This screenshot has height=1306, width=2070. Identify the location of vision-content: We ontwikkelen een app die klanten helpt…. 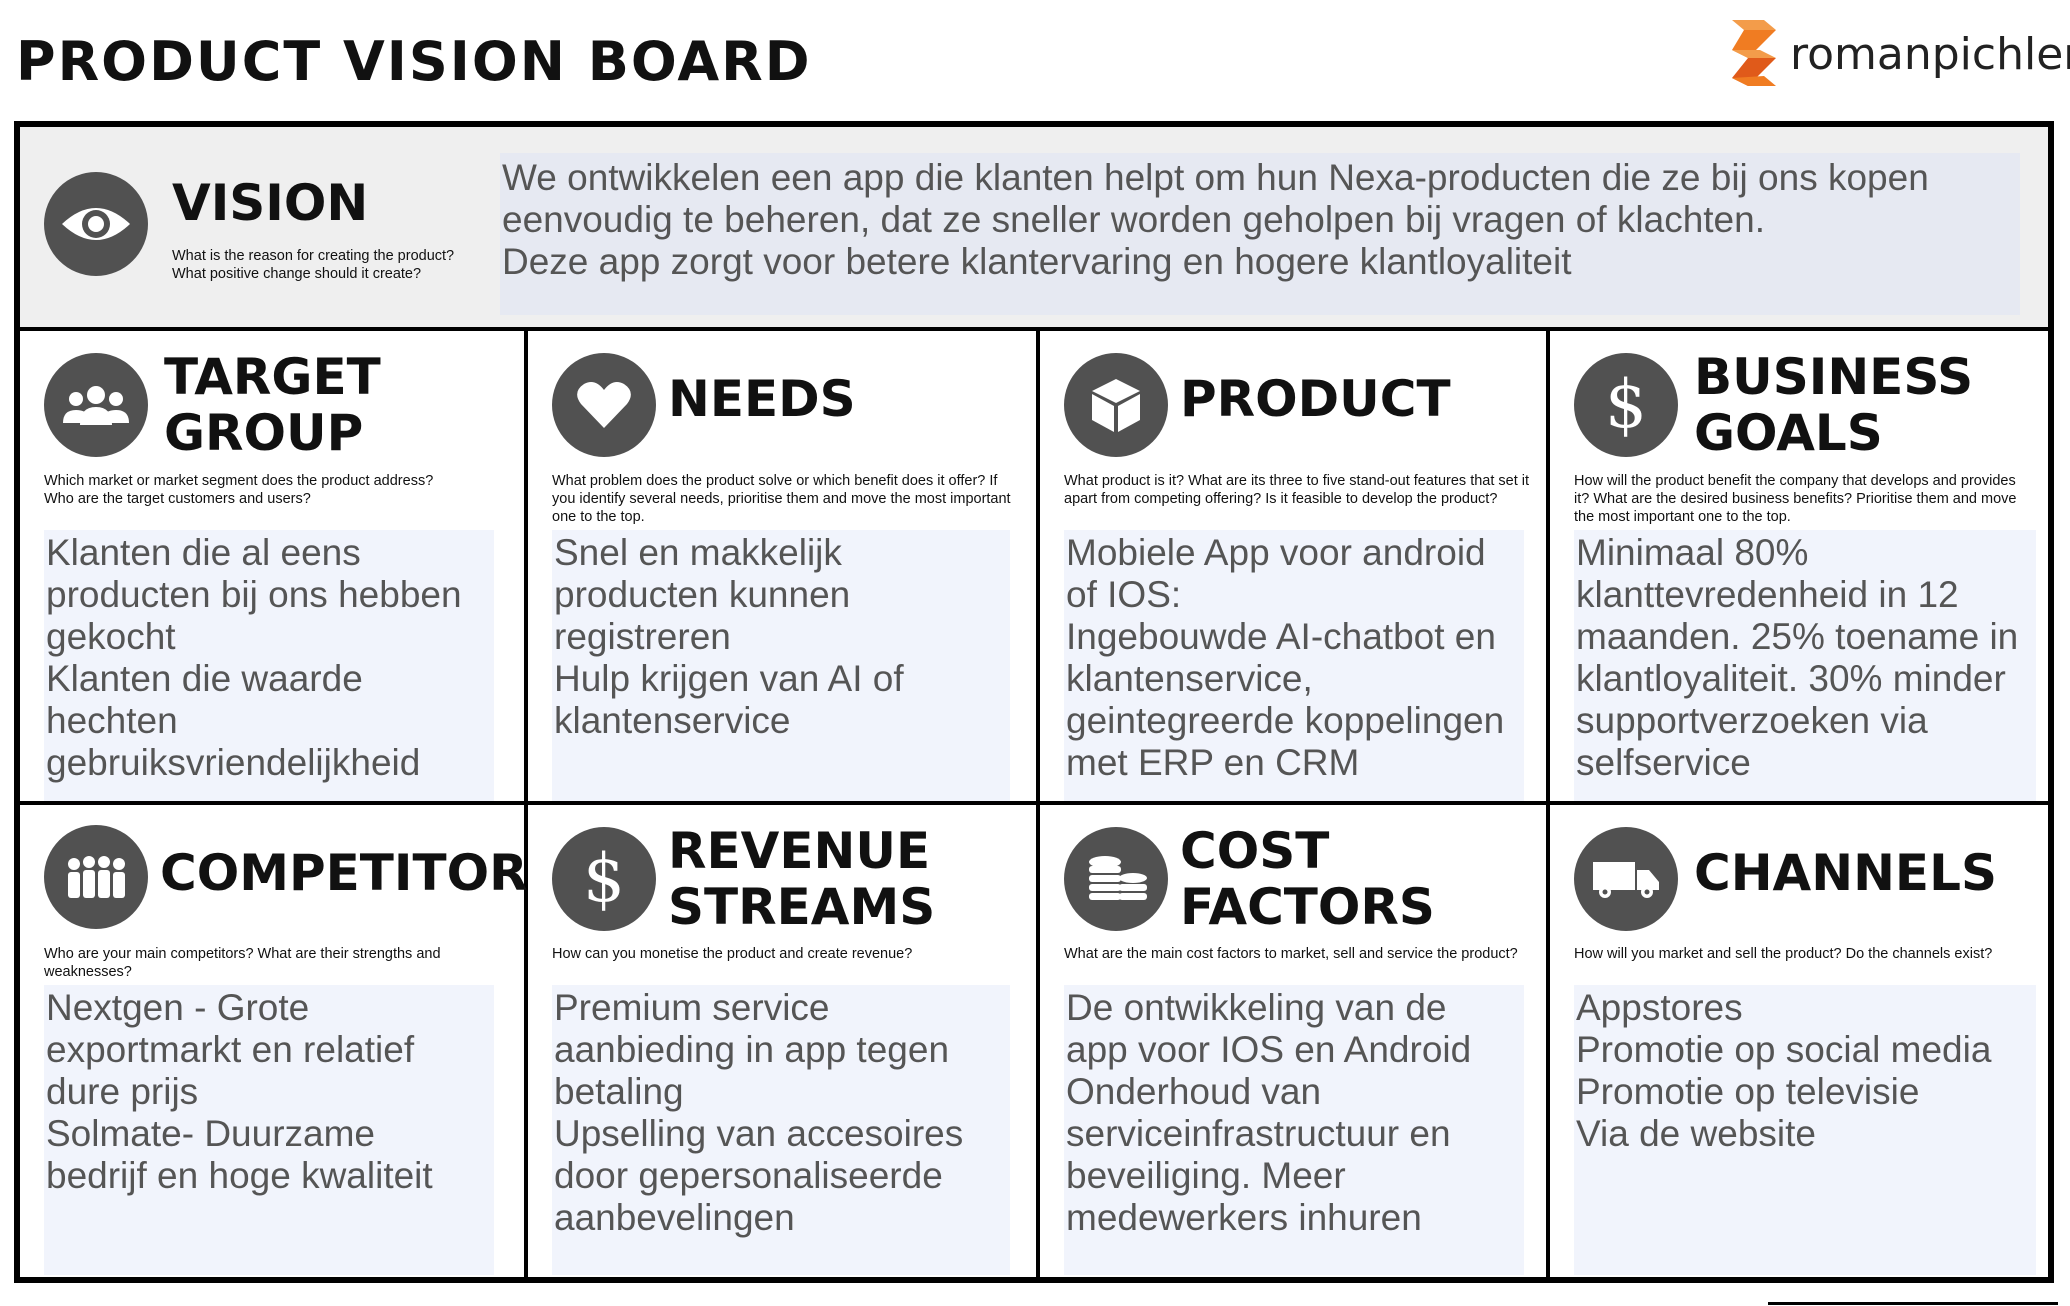
(1260, 234).